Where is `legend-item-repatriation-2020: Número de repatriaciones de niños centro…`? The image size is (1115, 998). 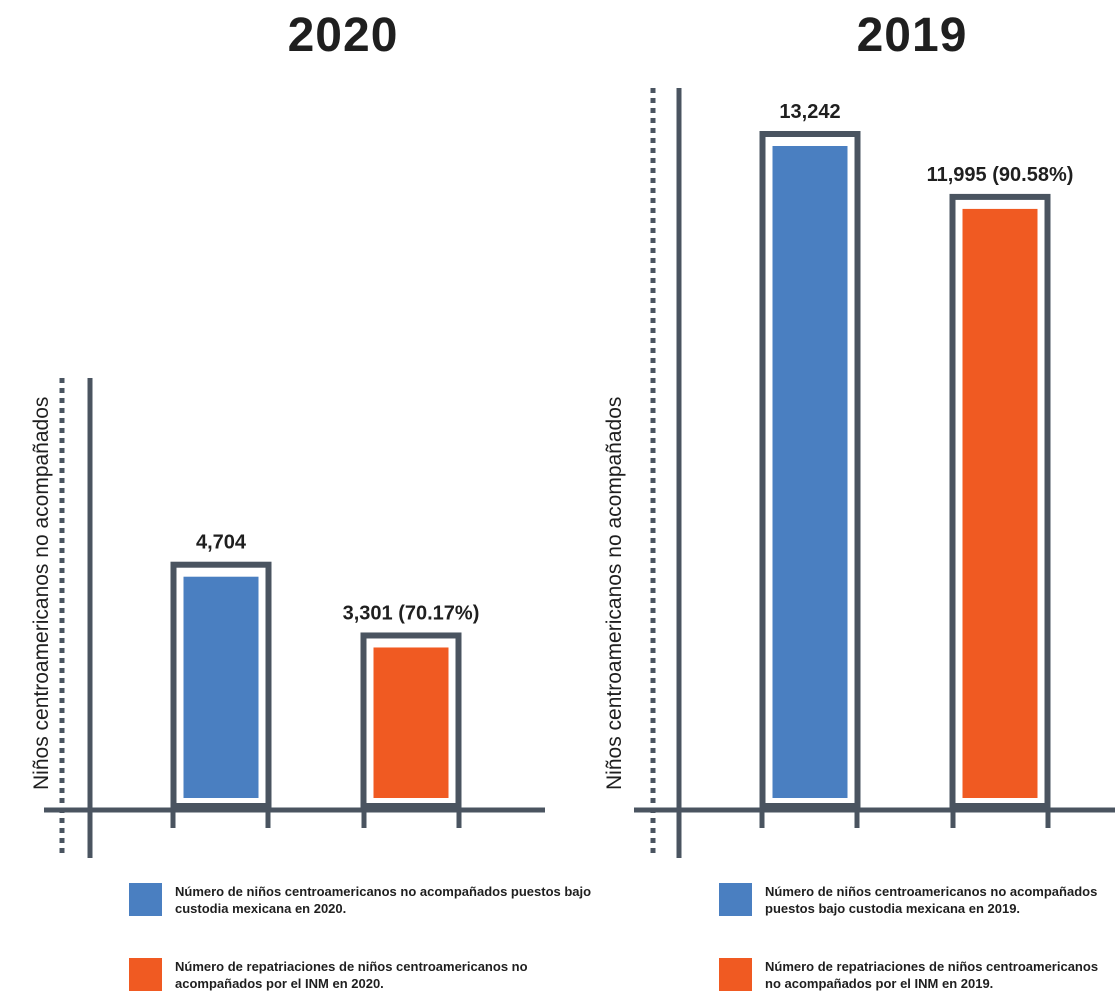
legend-item-repatriation-2020: Número de repatriaciones de niños centro… is located at coordinates (362, 975).